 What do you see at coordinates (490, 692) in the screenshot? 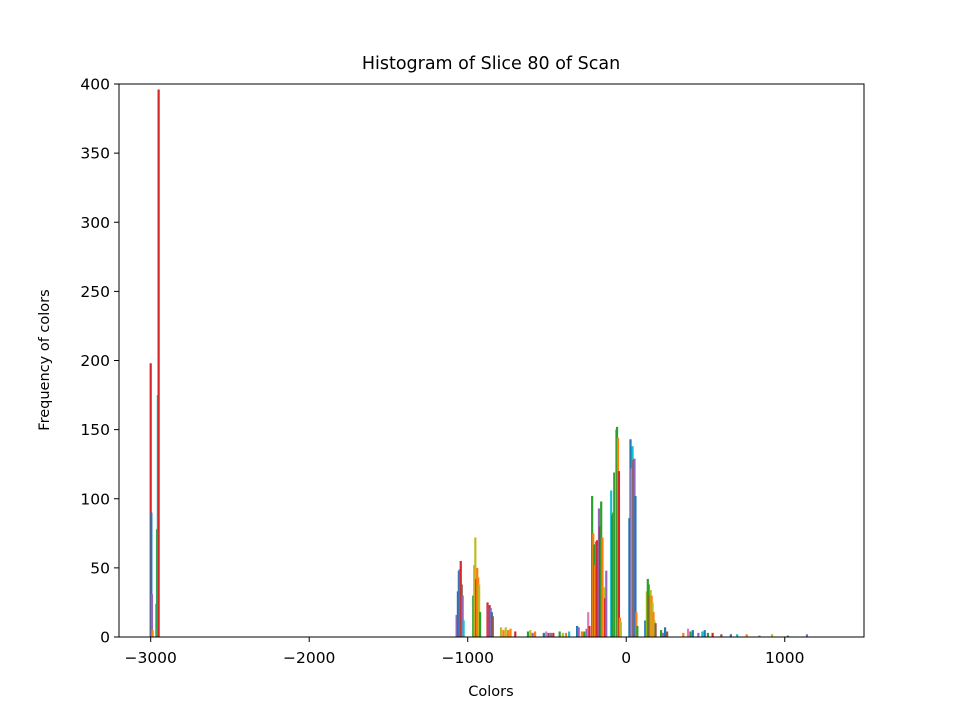
I see `x-axis-label: Colors` at bounding box center [490, 692].